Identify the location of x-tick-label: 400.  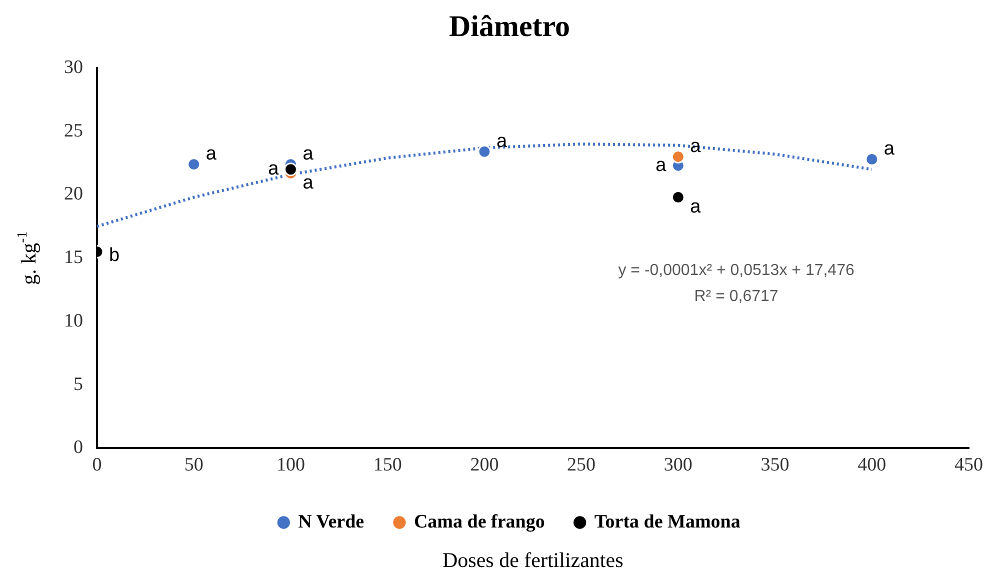
(872, 465).